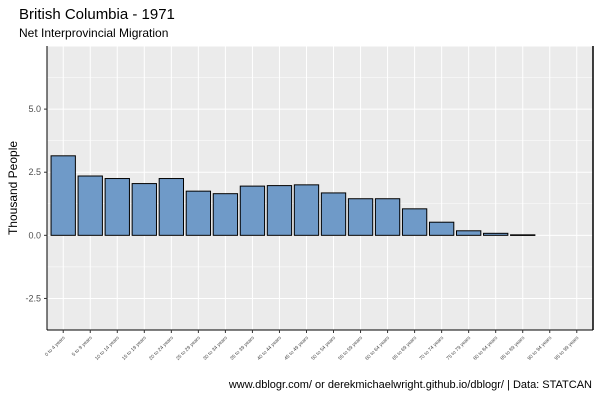  I want to click on x-tick-label: 95 to 99 years, so click(567, 348).